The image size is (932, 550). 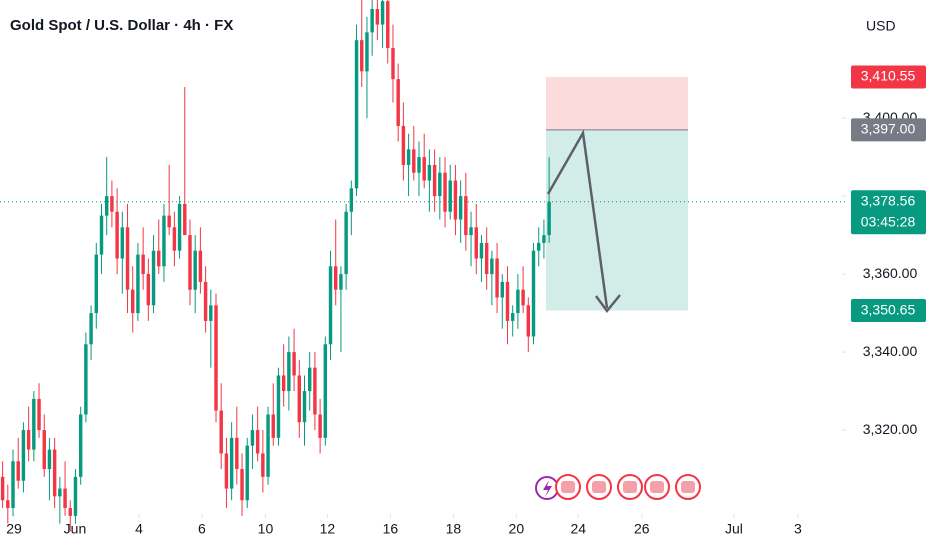 I want to click on x-tick-label: 6, so click(x=202, y=529).